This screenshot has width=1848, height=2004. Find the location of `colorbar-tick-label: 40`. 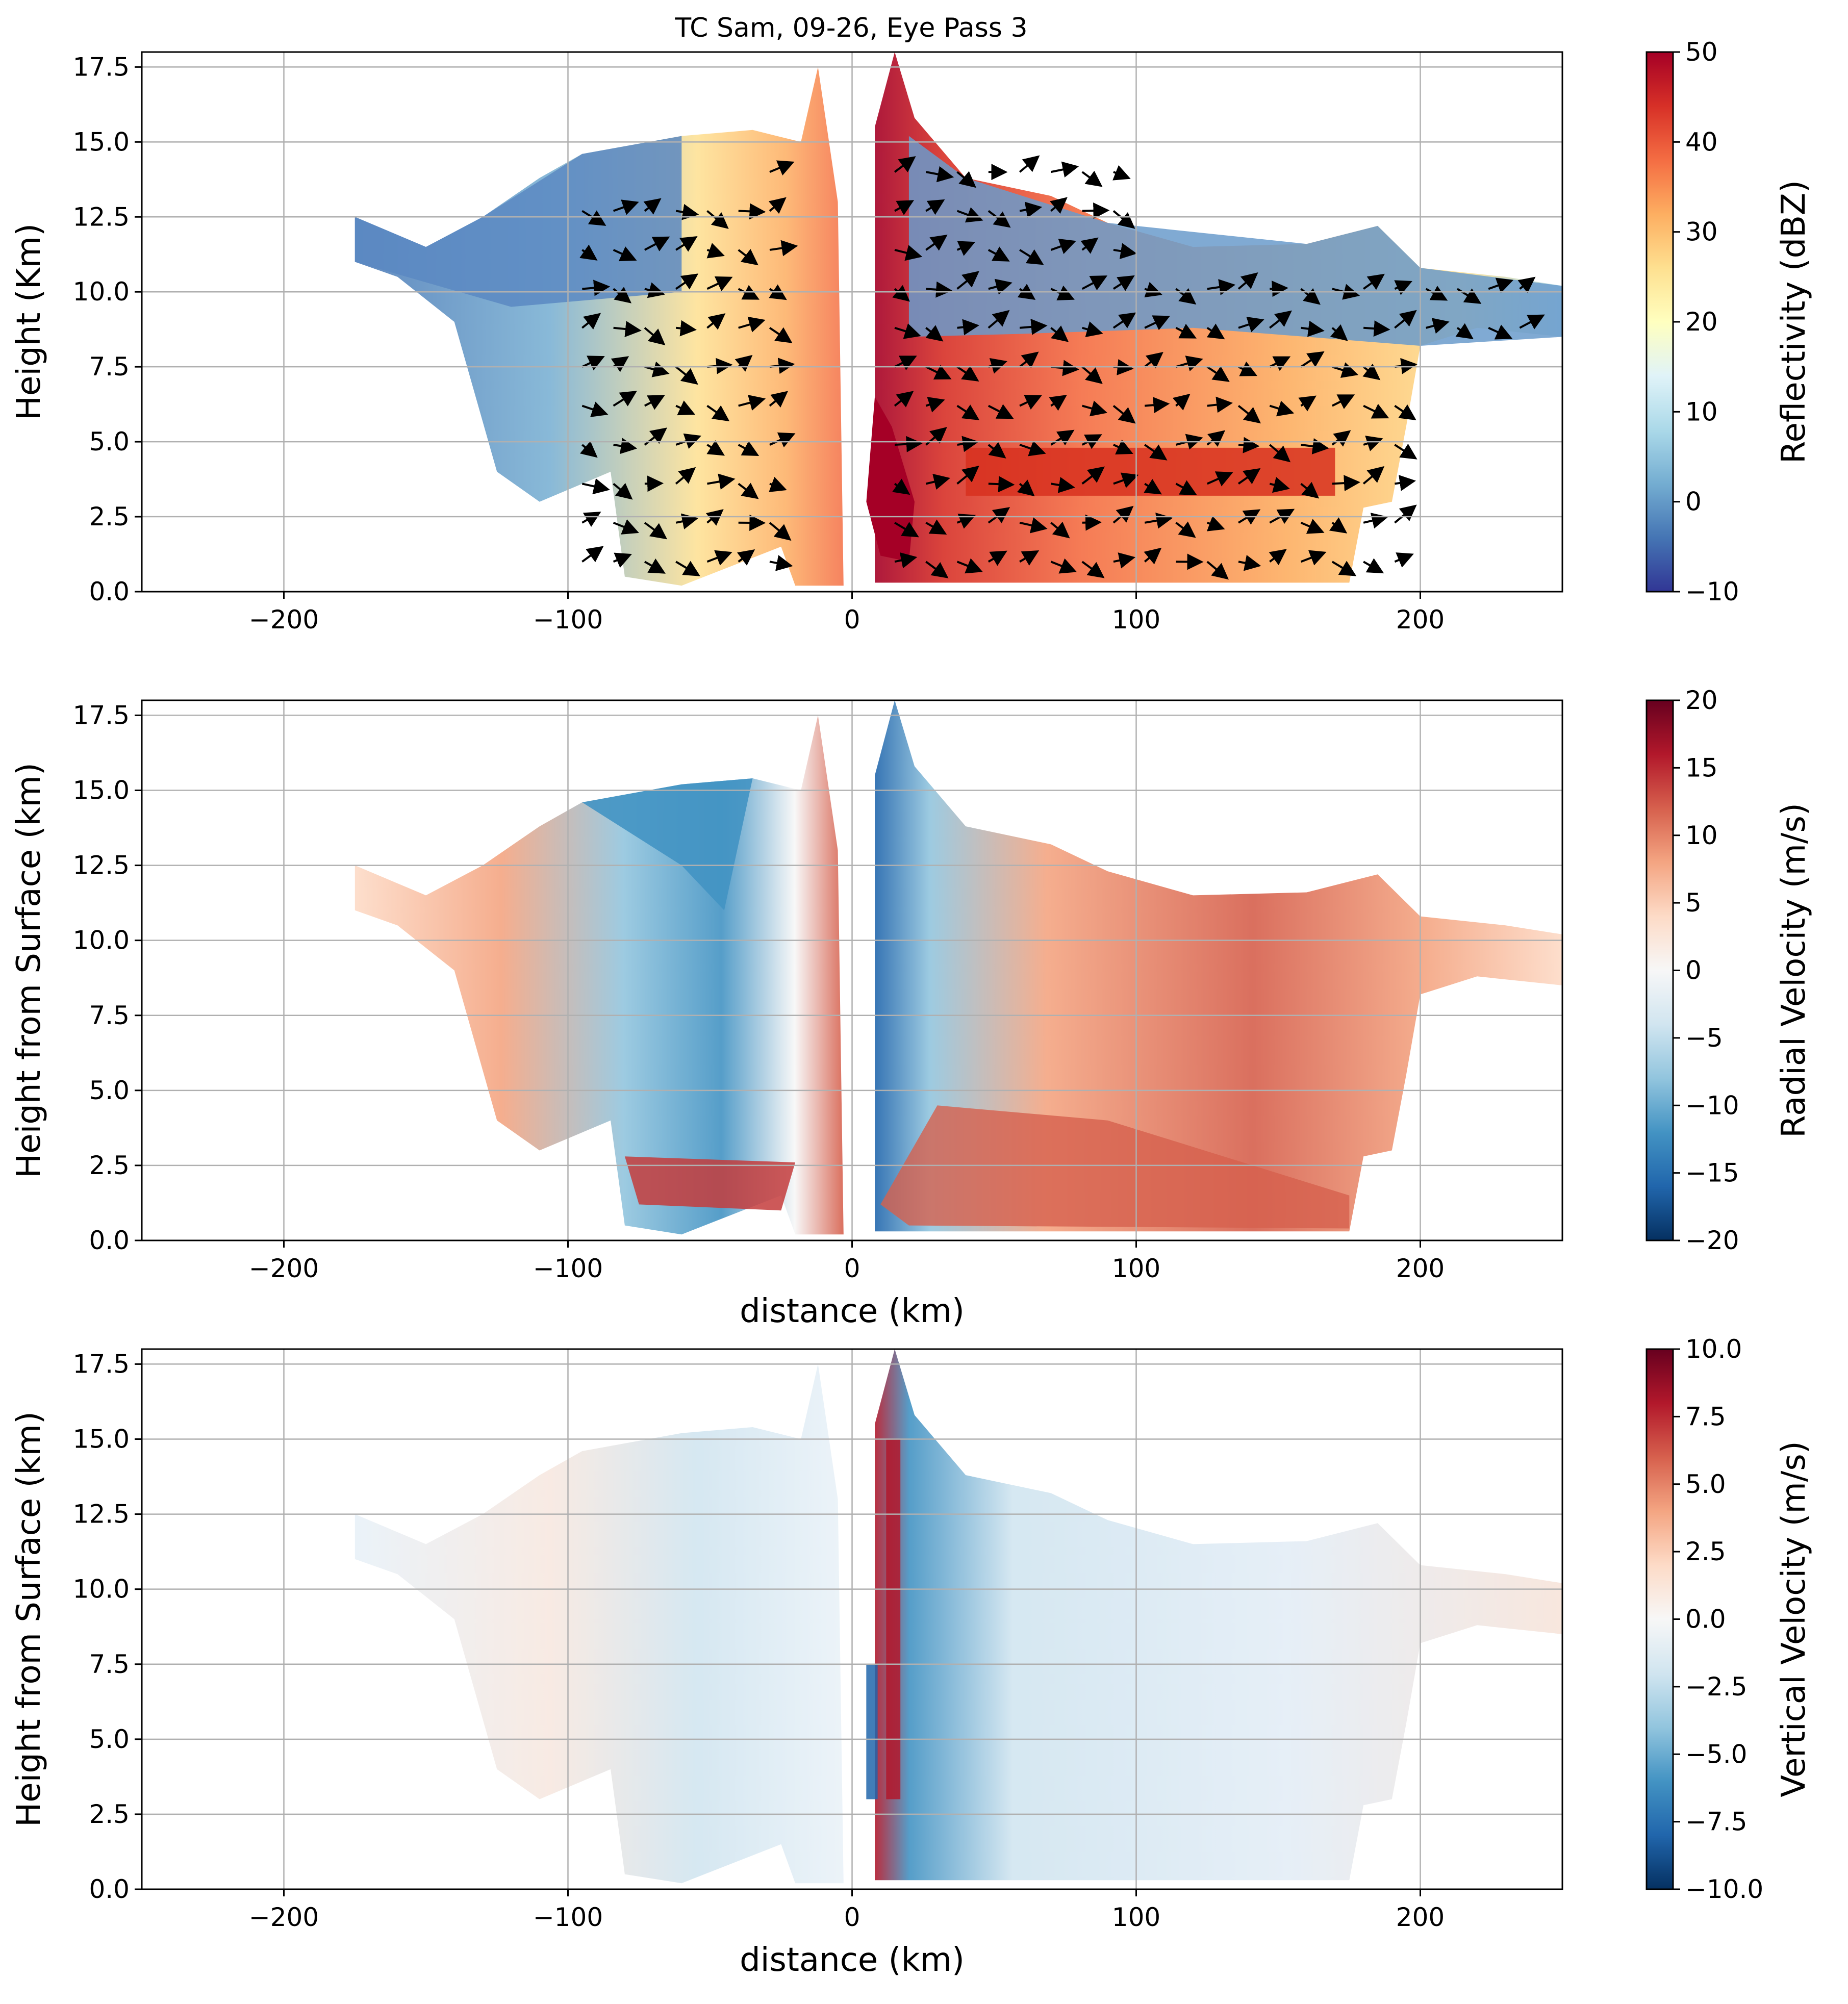

colorbar-tick-label: 40 is located at coordinates (1702, 142).